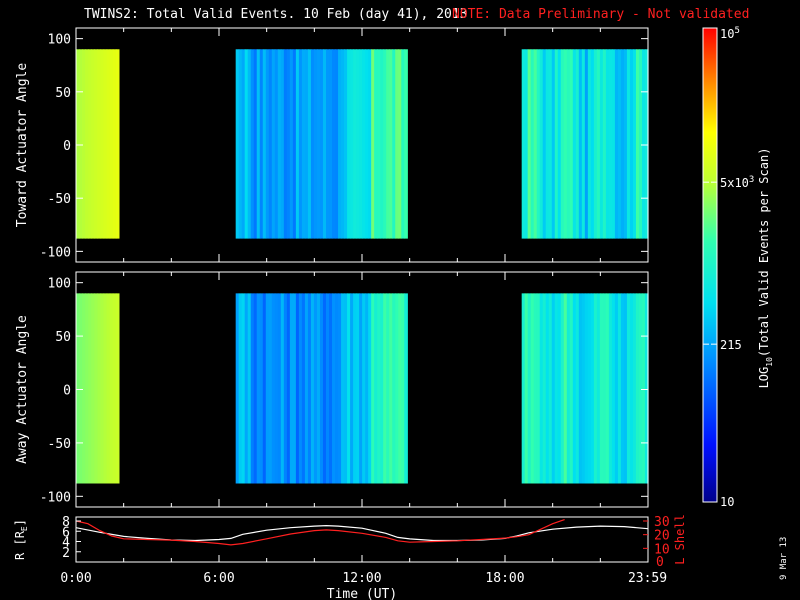 The image size is (800, 600). Describe the element at coordinates (66, 522) in the screenshot. I see `left-y-tick-label: 8` at that location.